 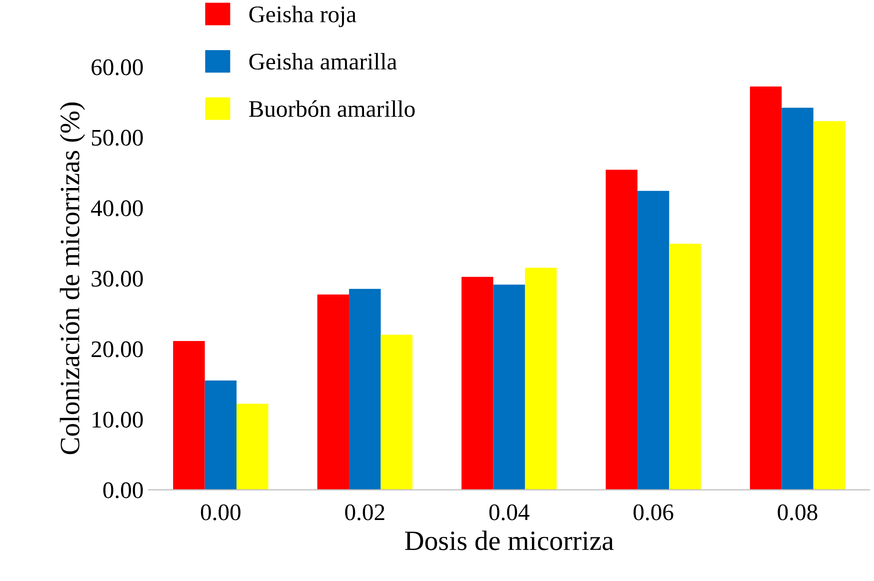 I want to click on x-tick-label: 0.06, so click(x=654, y=512).